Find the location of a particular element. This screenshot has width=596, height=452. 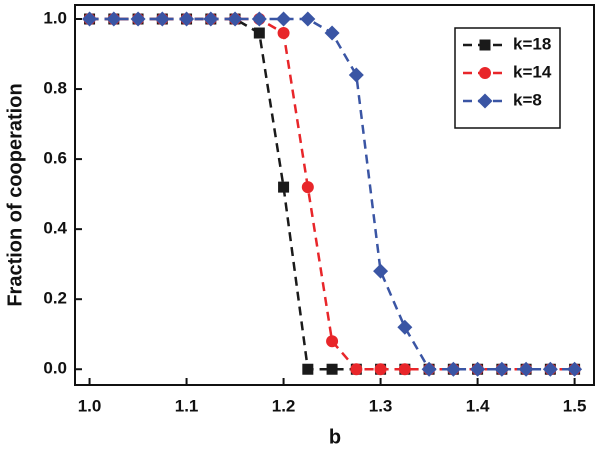

y-tick-label: 0.2 is located at coordinates (55, 298).